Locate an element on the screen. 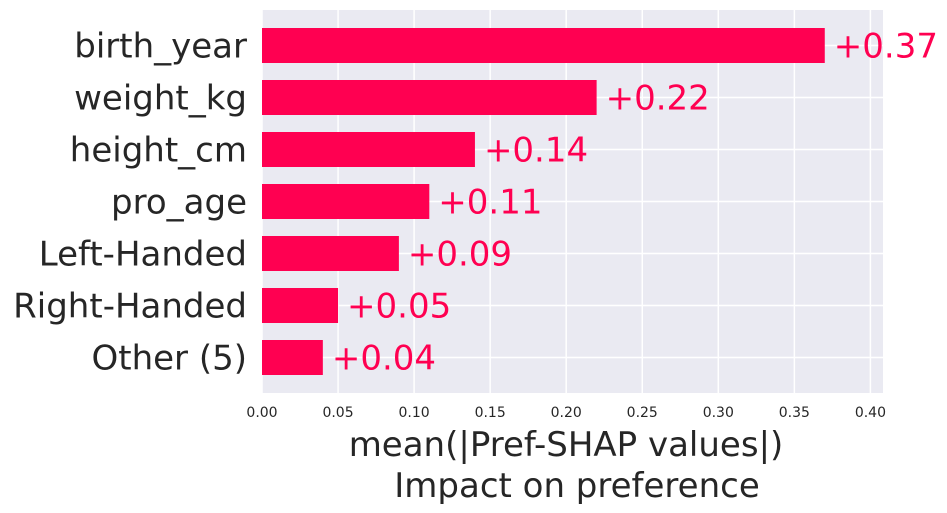 The width and height of the screenshot is (947, 513). x-tick-label: 0.00 is located at coordinates (261, 413).